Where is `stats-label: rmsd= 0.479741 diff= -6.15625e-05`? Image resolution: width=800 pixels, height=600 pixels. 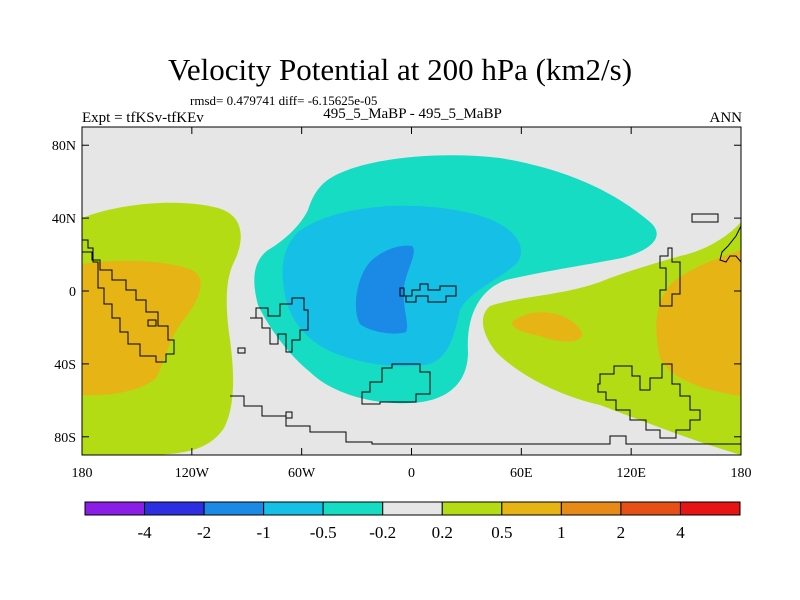
stats-label: rmsd= 0.479741 diff= -6.15625e-05 is located at coordinates (284, 100).